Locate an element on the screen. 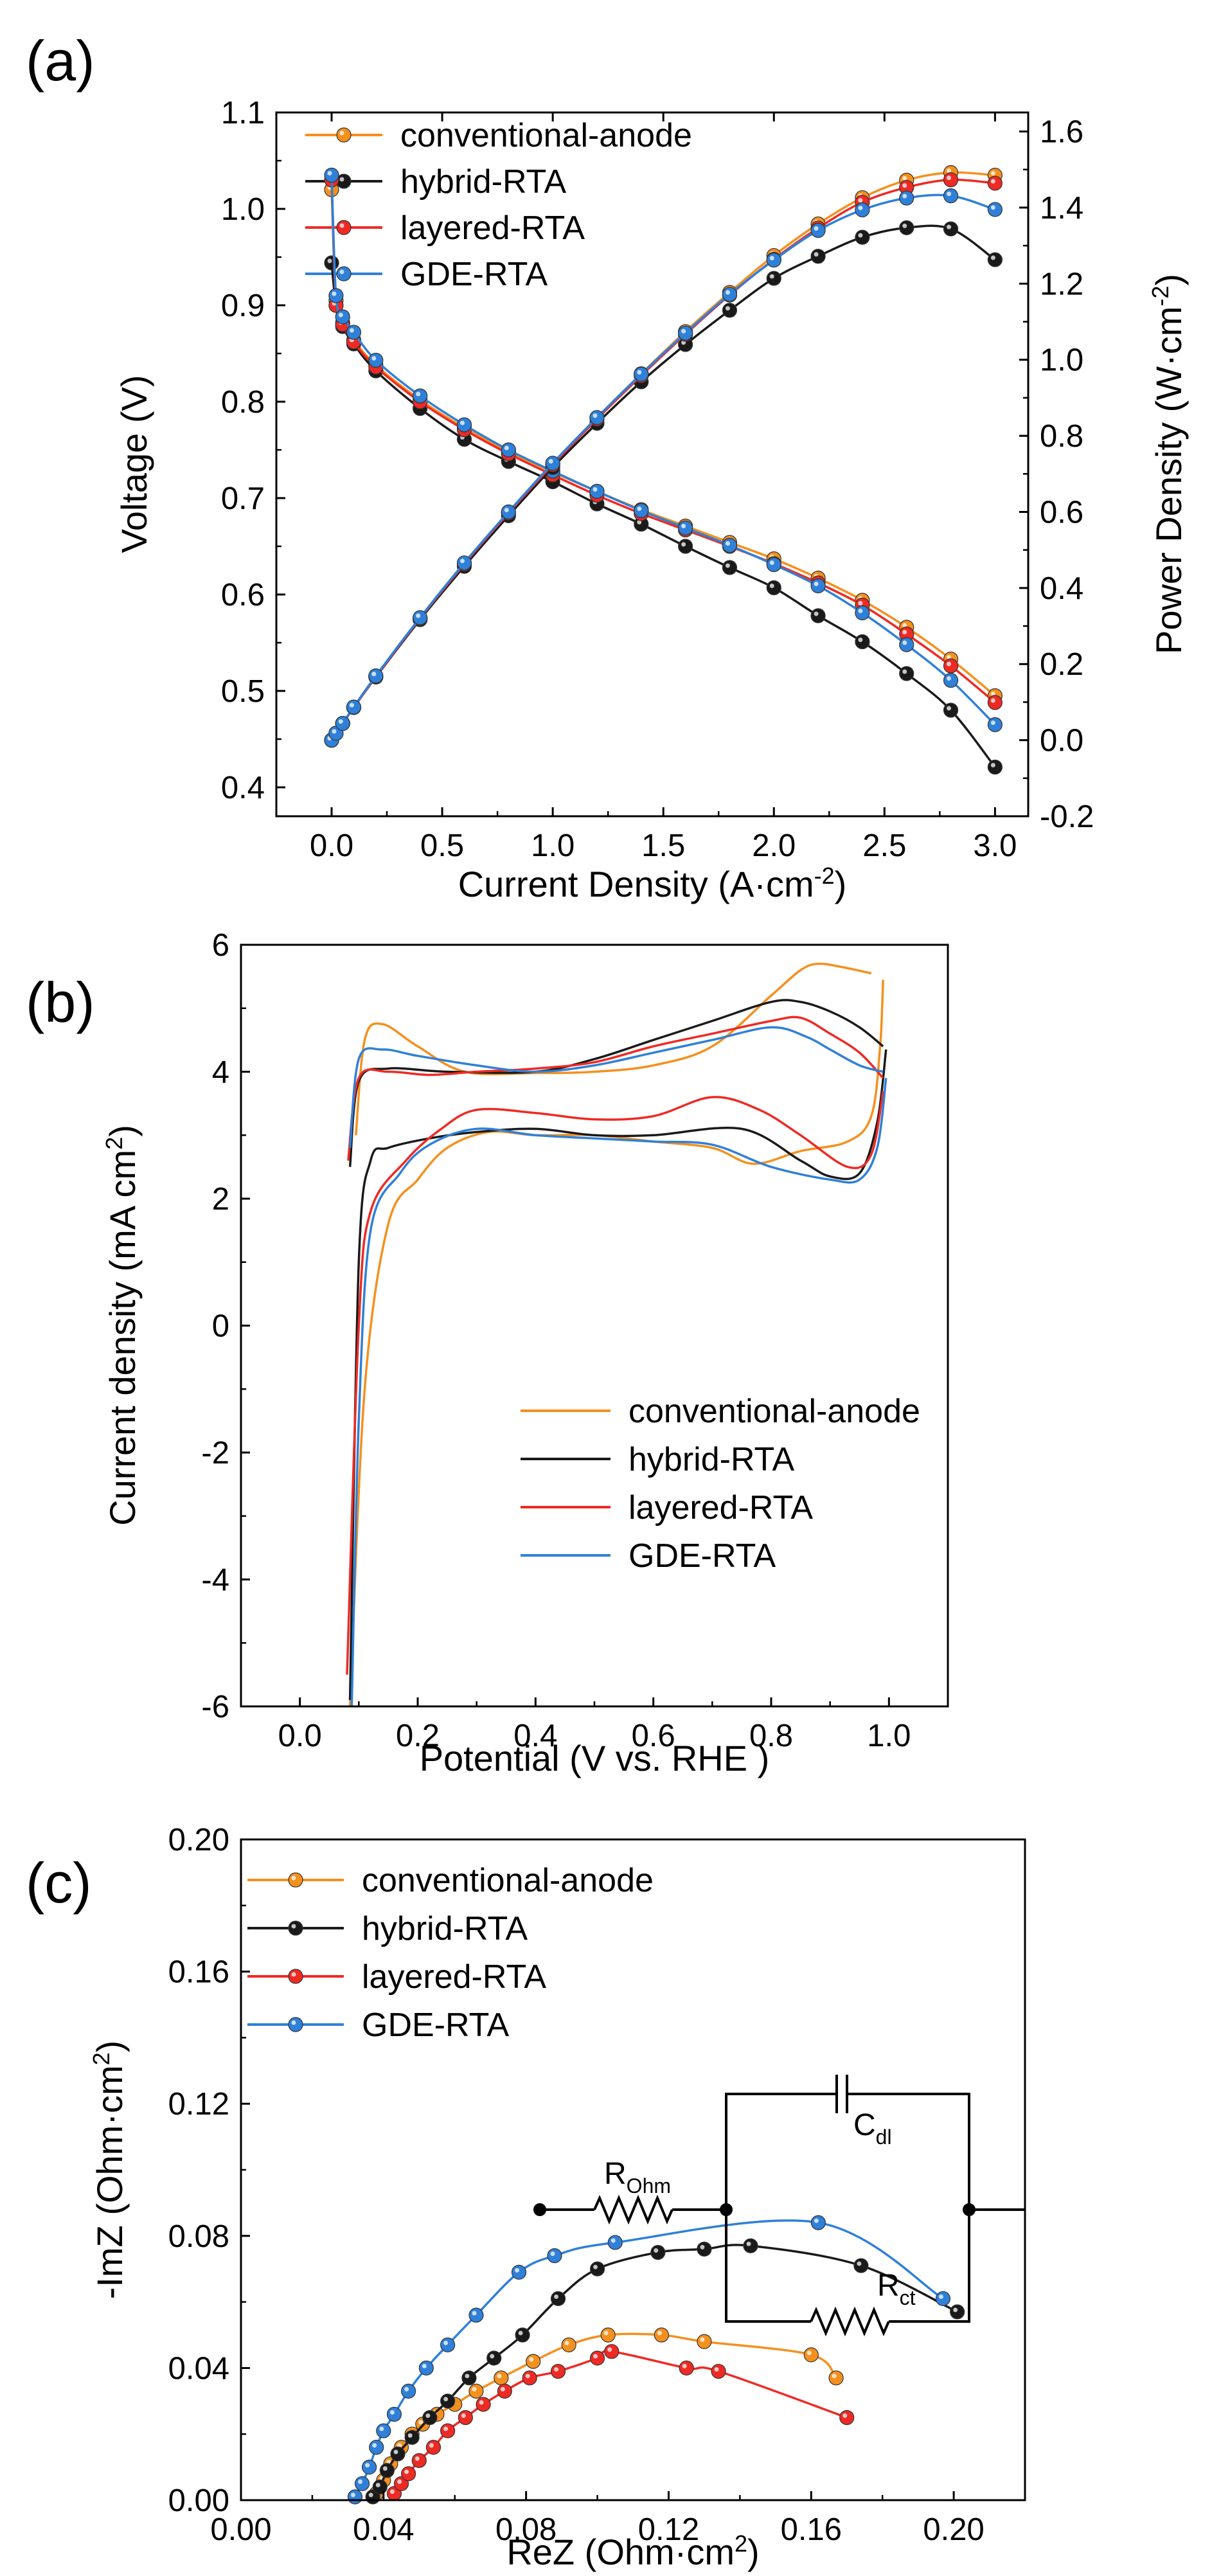 Image resolution: width=1212 pixels, height=2576 pixels. panel-a-legend-item-hybrid-rta: hybrid-RTA is located at coordinates (435, 182).